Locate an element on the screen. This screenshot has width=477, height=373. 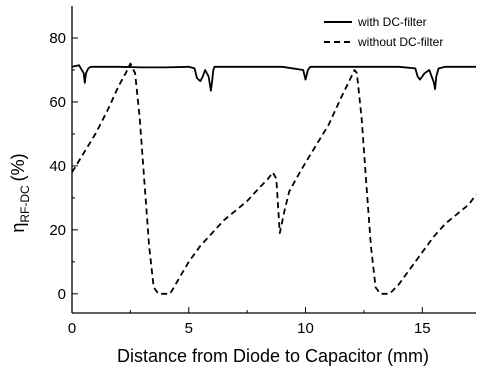
y-tick-label: 40 is located at coordinates (57, 166).